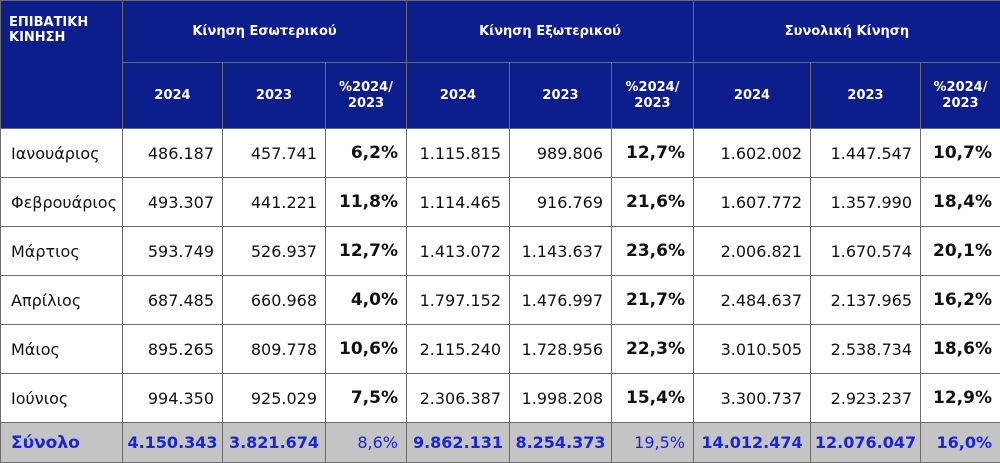 The image size is (1000, 463). I want to click on change-percent-cell: 15,4%, so click(653, 398).